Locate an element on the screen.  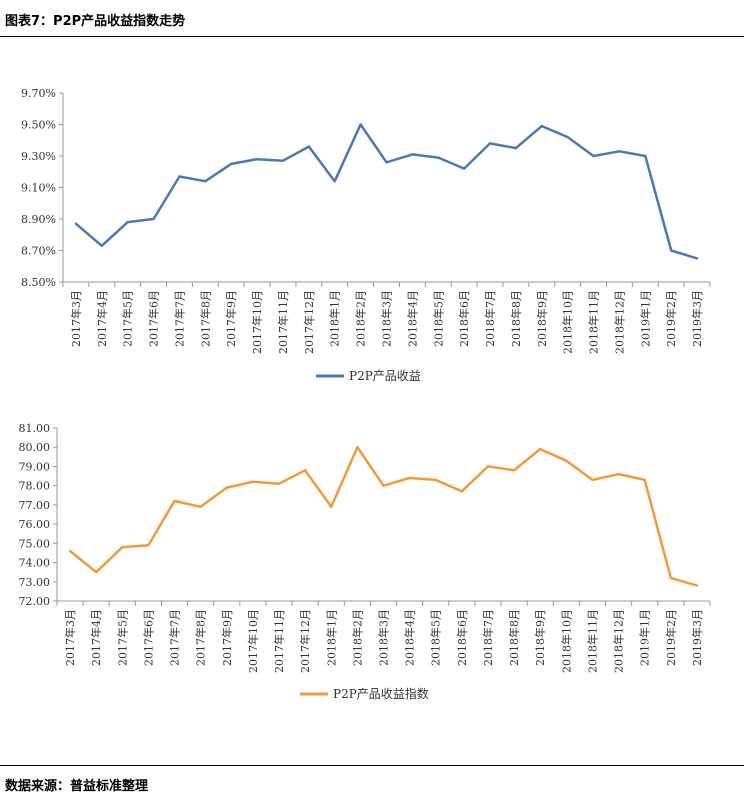
y-tick-label: 77.00 is located at coordinates (35, 505).